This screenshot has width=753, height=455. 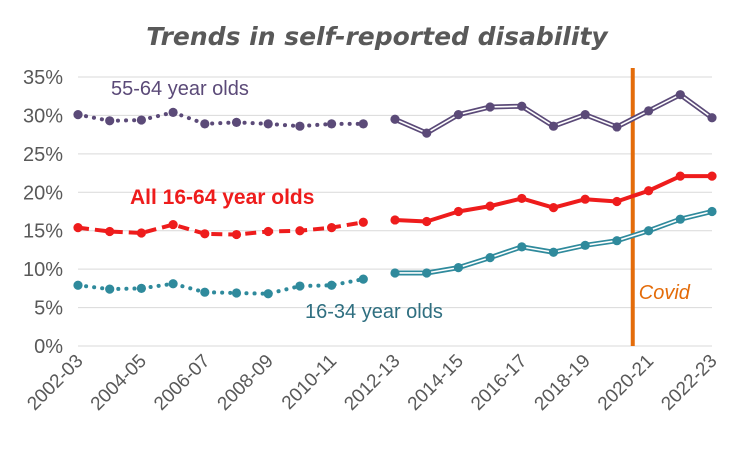 I want to click on x-tick-label: 2014-15, so click(x=436, y=383).